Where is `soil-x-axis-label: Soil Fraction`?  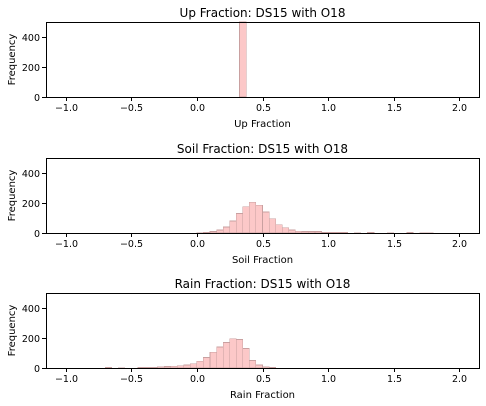
soil-x-axis-label: Soil Fraction is located at coordinates (262, 260).